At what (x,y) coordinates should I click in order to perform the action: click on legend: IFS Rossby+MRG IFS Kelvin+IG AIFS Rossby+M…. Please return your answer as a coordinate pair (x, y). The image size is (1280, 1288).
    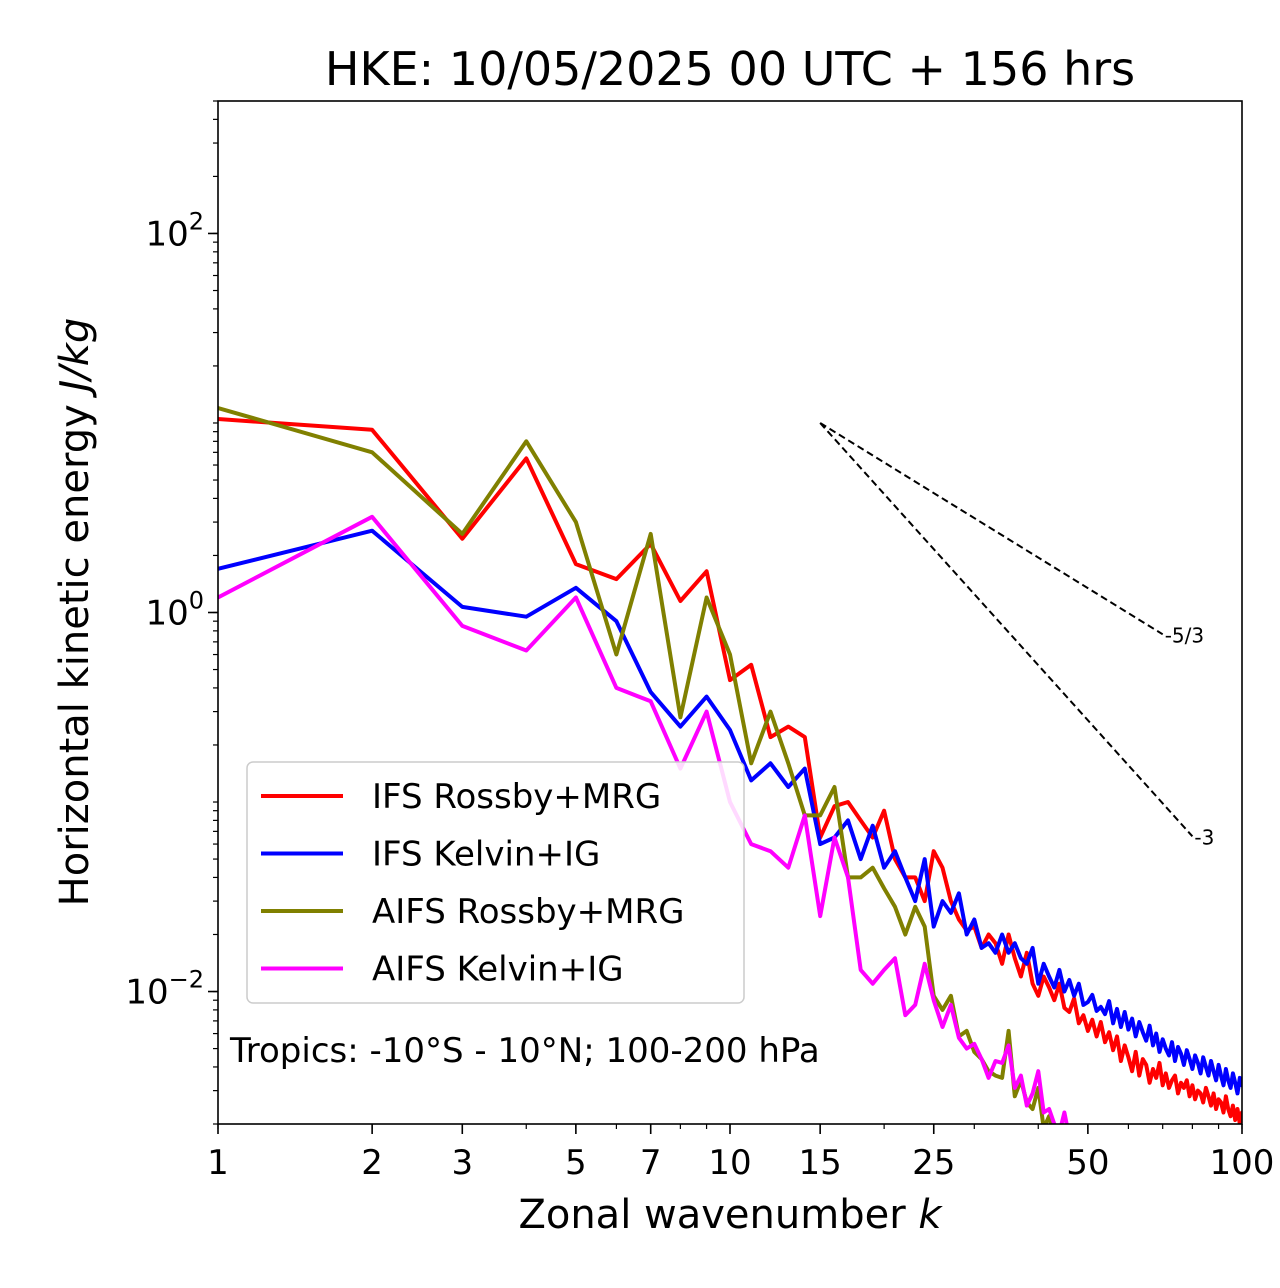
    Looking at the image, I should click on (495, 882).